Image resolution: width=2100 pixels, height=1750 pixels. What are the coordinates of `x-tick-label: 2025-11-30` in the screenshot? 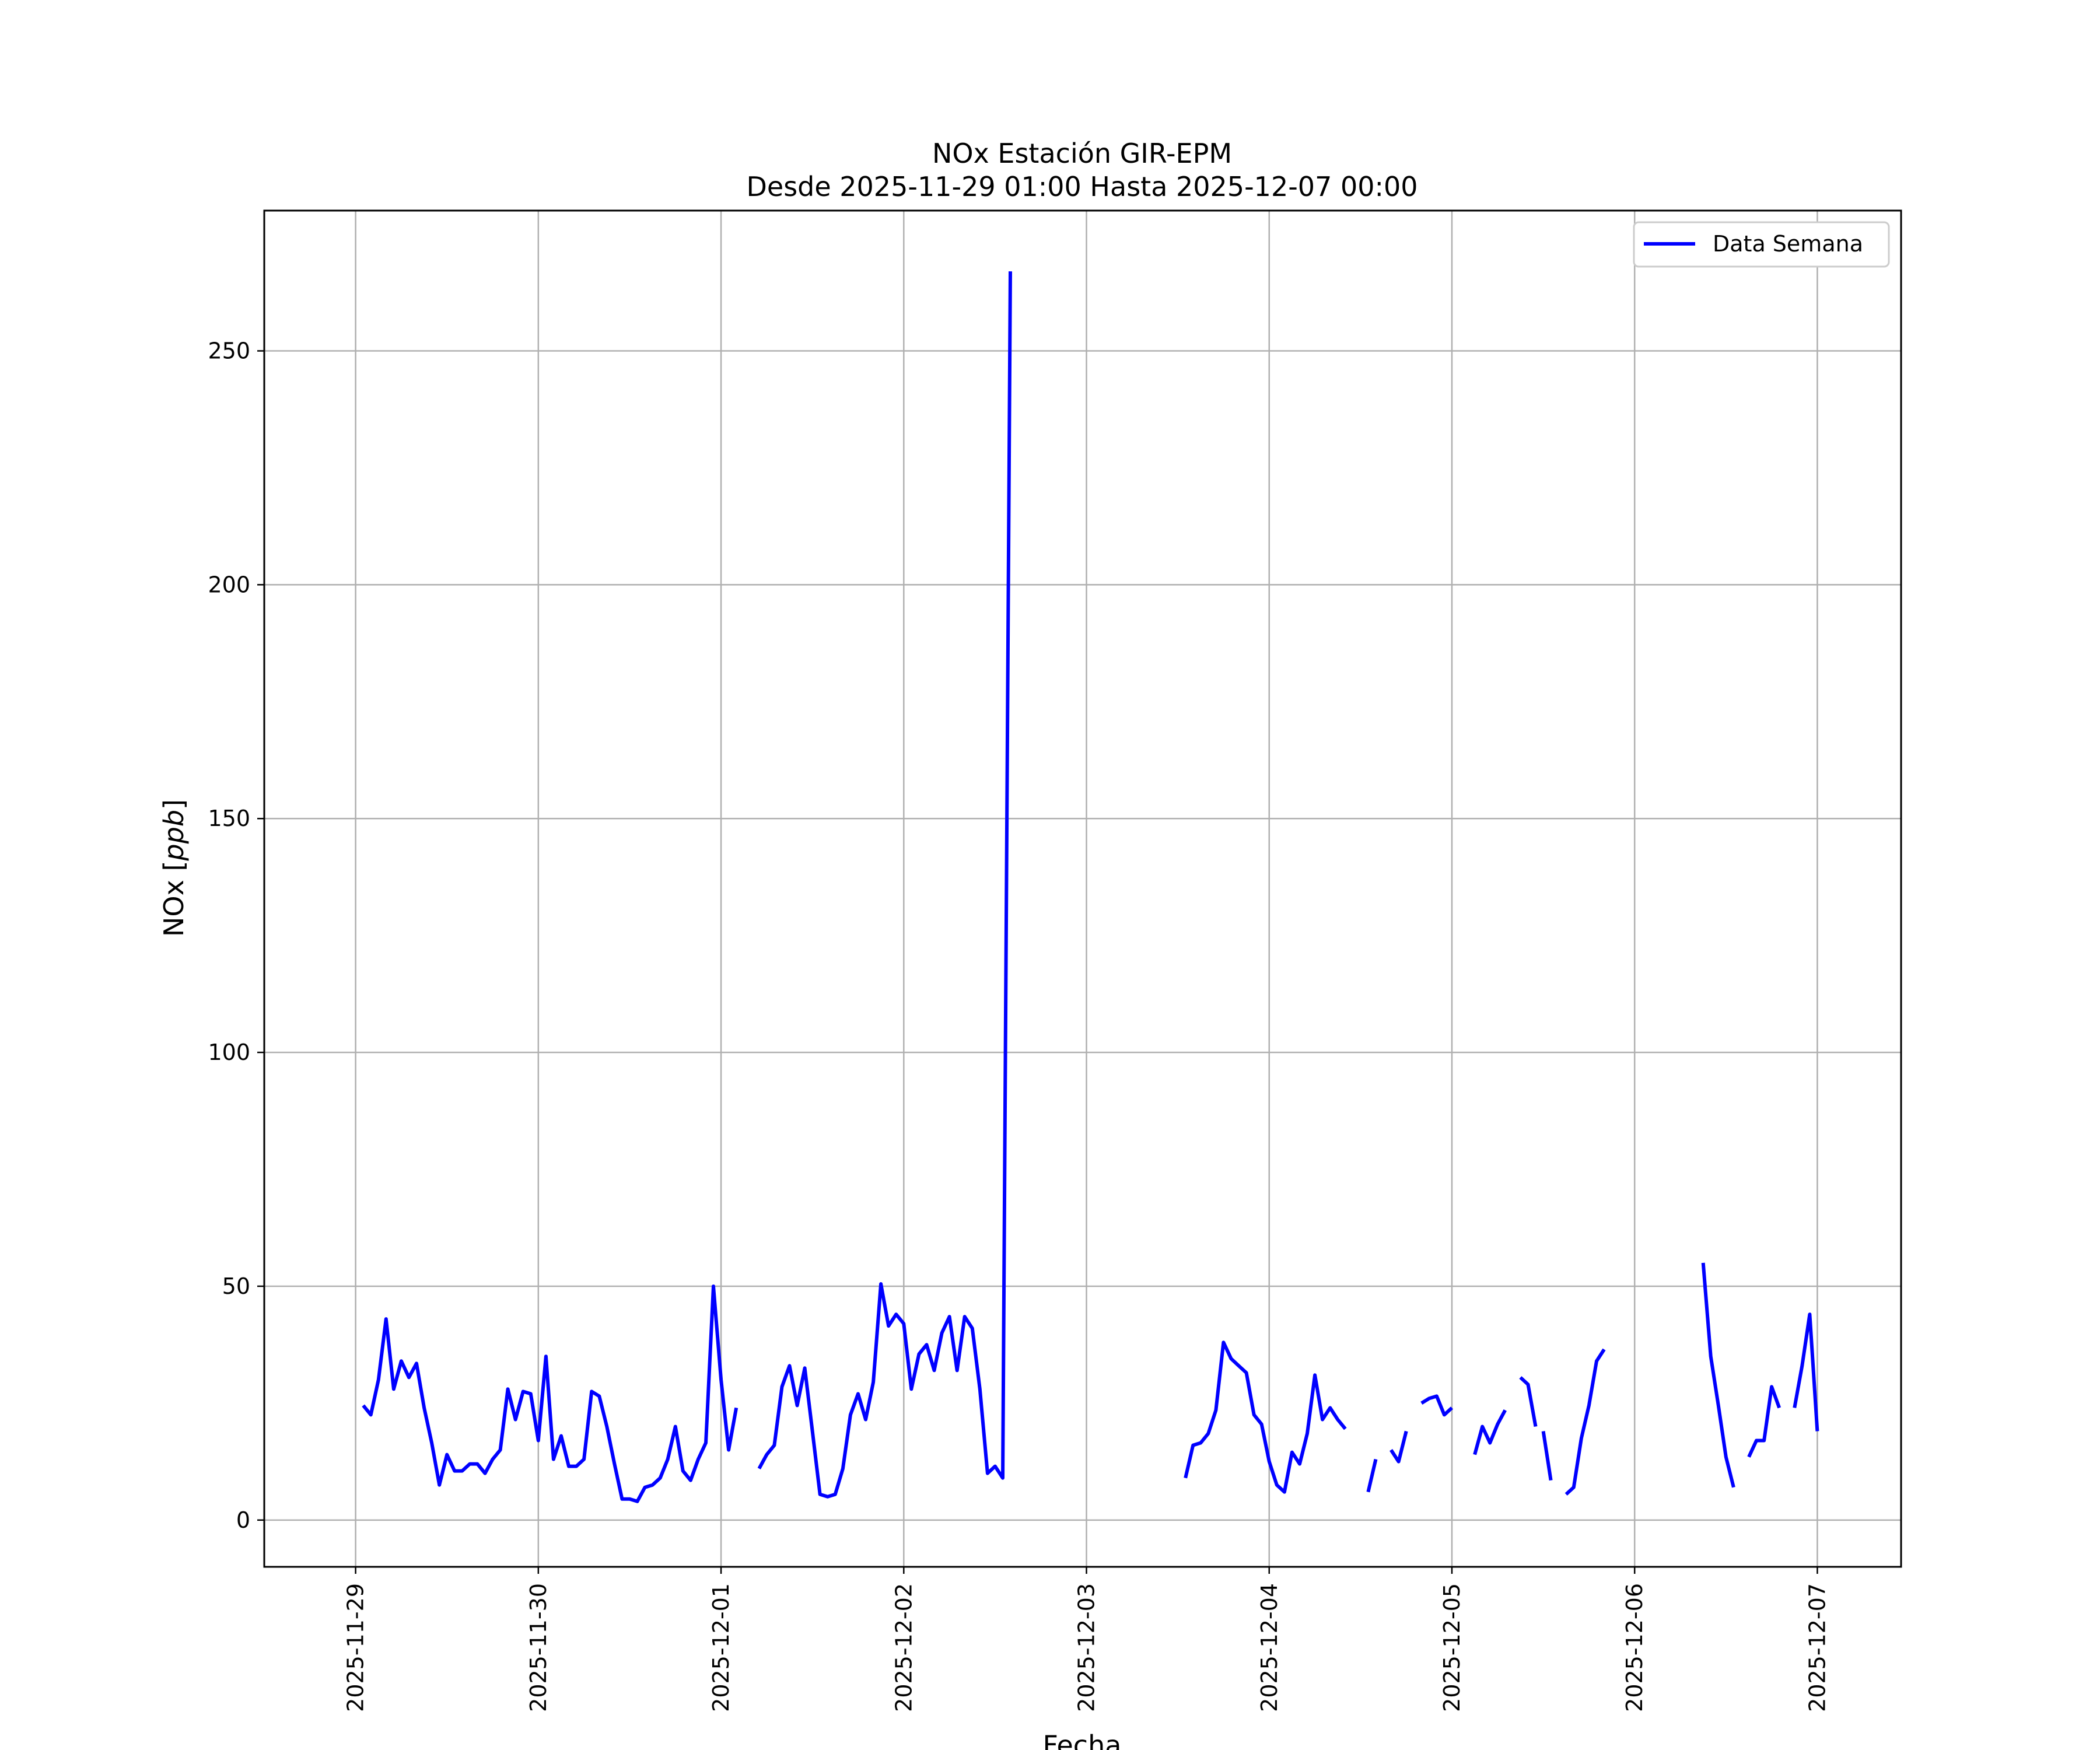 It's located at (538, 1647).